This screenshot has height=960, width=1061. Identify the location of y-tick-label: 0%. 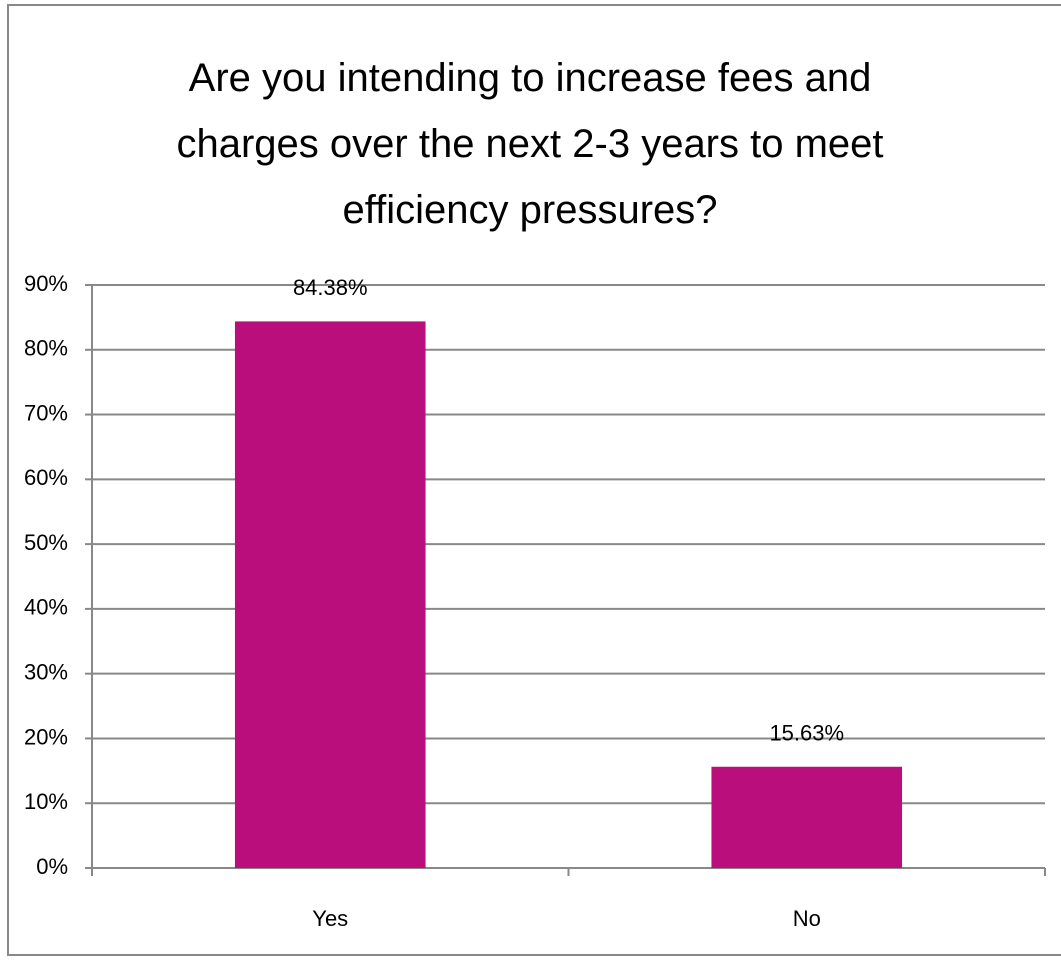
(52, 866).